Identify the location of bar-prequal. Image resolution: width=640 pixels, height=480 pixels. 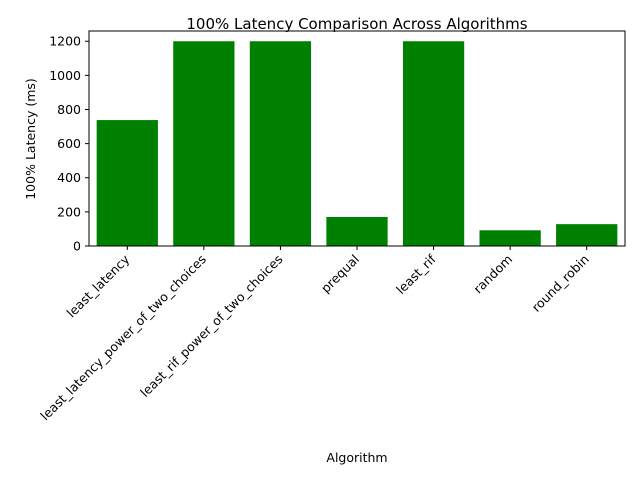
(357, 231).